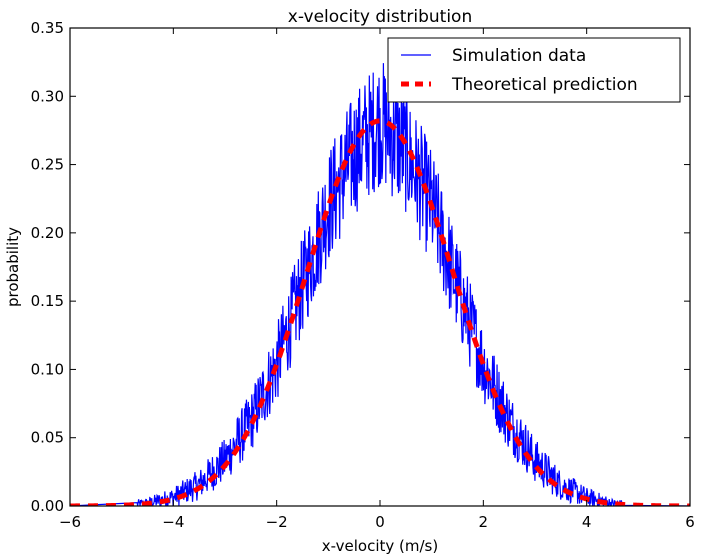 The height and width of the screenshot is (560, 701). Describe the element at coordinates (47, 96) in the screenshot. I see `y-tick-label: 0.30` at that location.